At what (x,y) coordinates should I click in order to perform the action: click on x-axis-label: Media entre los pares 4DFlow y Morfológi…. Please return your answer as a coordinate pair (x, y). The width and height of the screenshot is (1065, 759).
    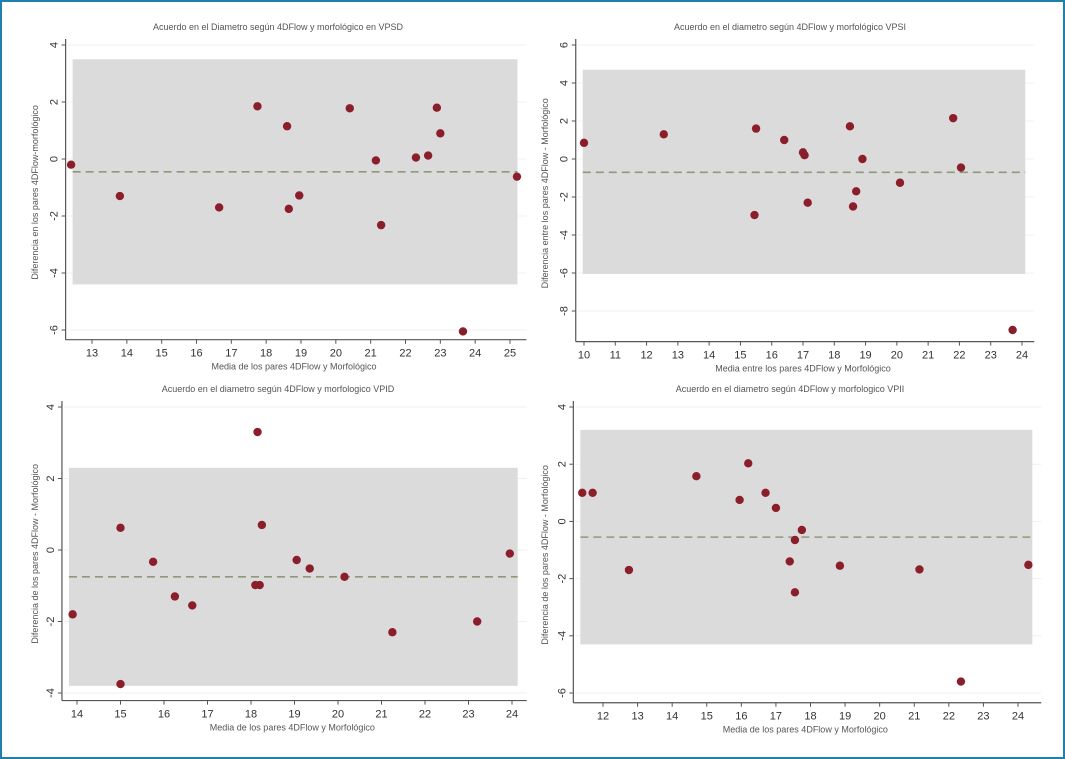
    Looking at the image, I should click on (803, 369).